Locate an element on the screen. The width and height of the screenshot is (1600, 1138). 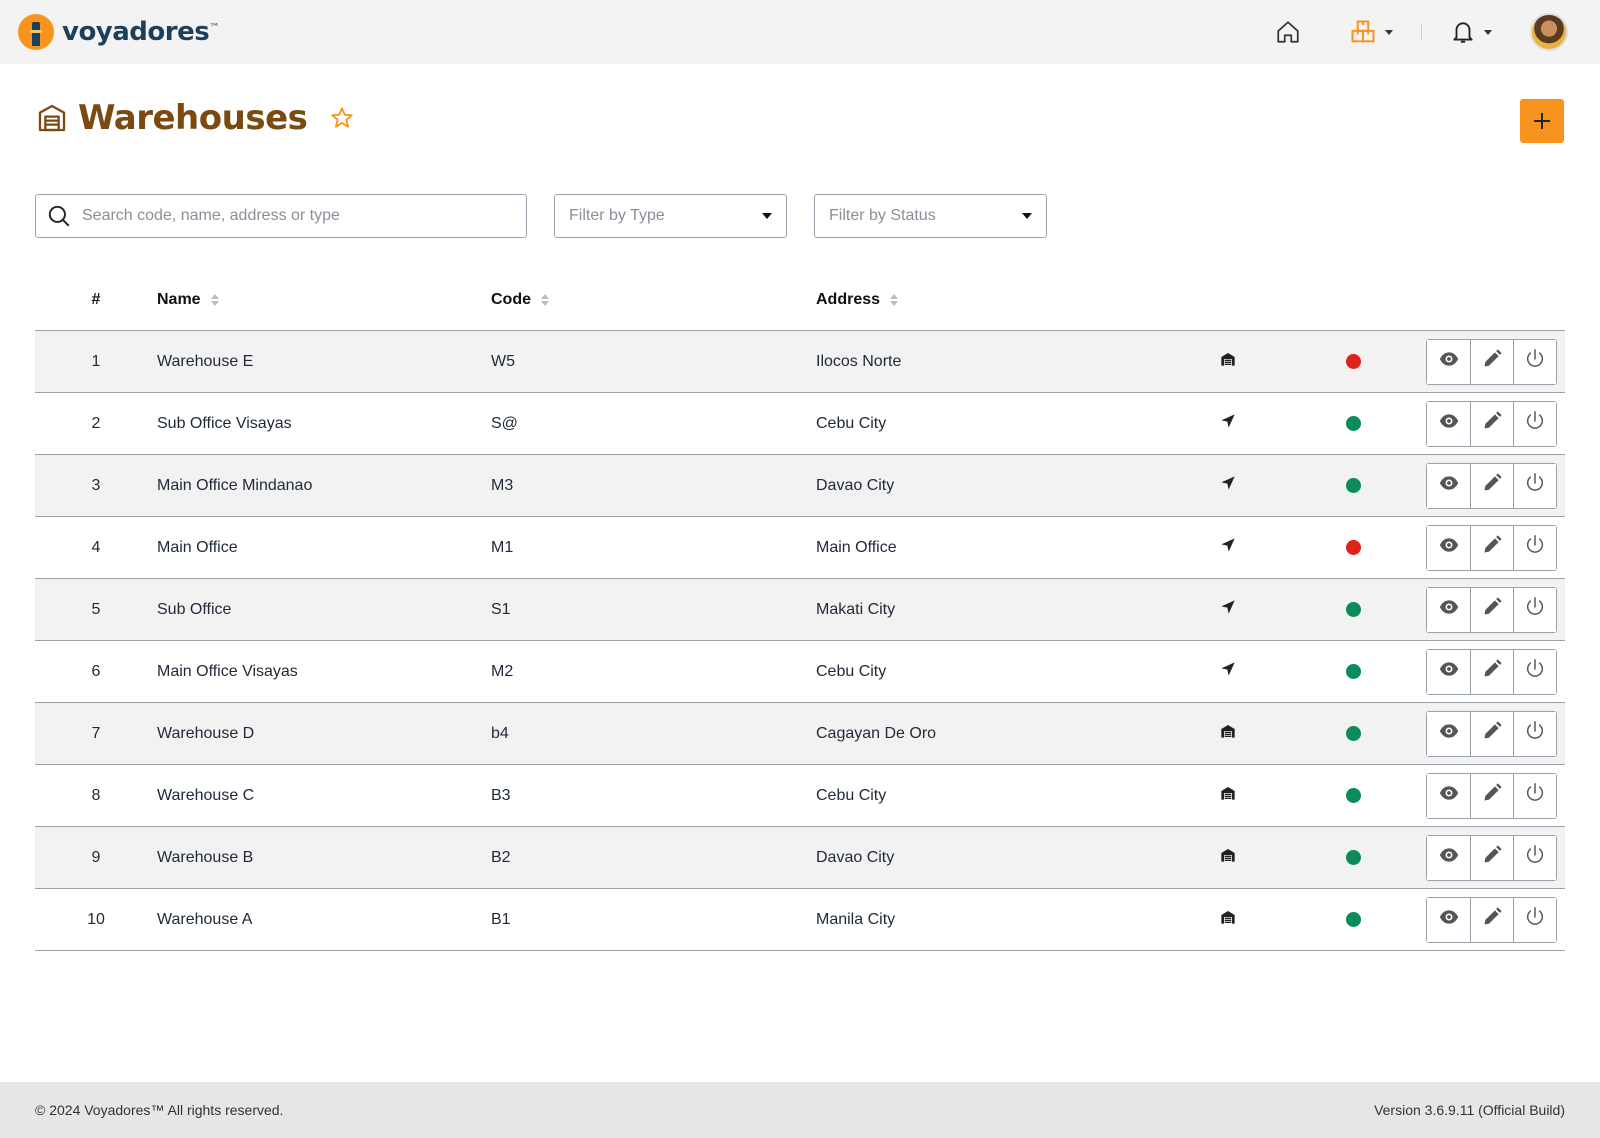
warehouse-icon is located at coordinates (52, 118).